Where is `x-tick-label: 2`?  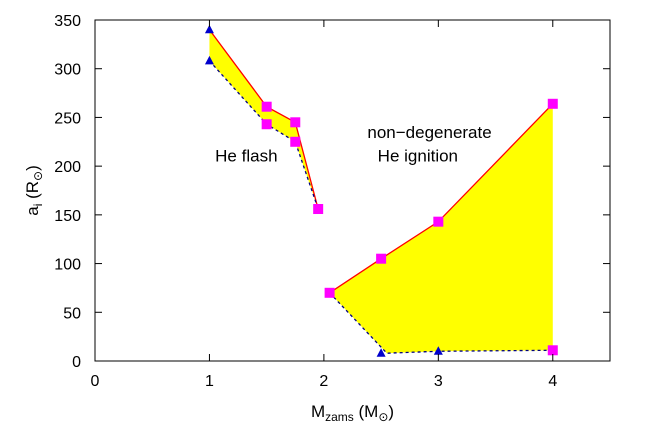
x-tick-label: 2 is located at coordinates (323, 381).